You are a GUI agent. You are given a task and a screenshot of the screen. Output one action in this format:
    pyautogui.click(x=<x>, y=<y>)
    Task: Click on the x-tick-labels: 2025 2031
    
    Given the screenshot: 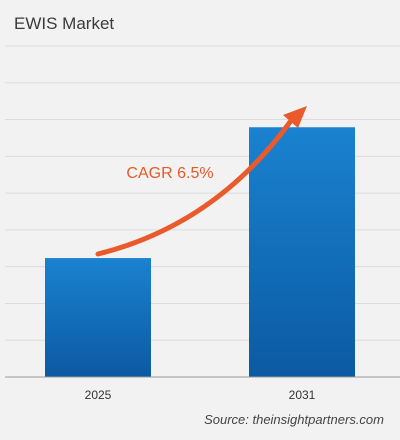 What is the action you would take?
    pyautogui.click(x=200, y=395)
    